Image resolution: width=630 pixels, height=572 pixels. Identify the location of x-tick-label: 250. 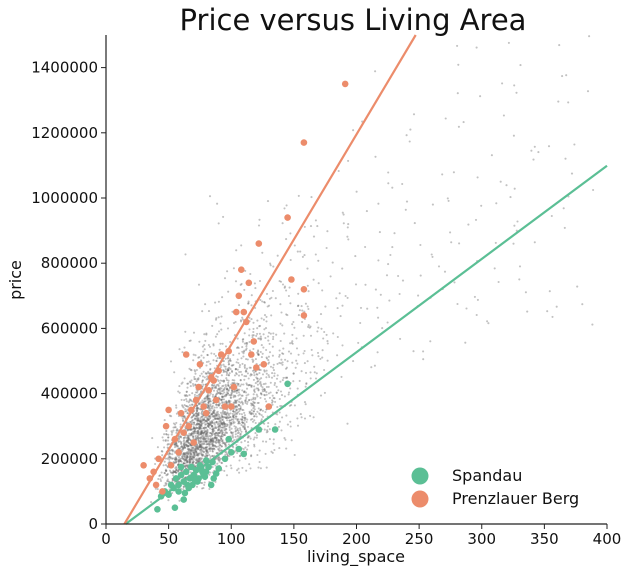
(419, 539).